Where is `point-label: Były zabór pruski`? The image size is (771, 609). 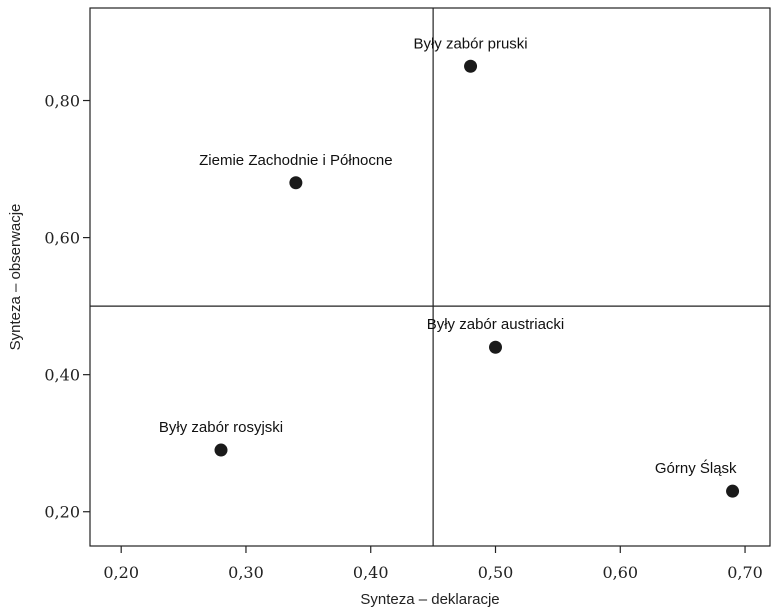
point-label: Były zabór pruski is located at coordinates (470, 43).